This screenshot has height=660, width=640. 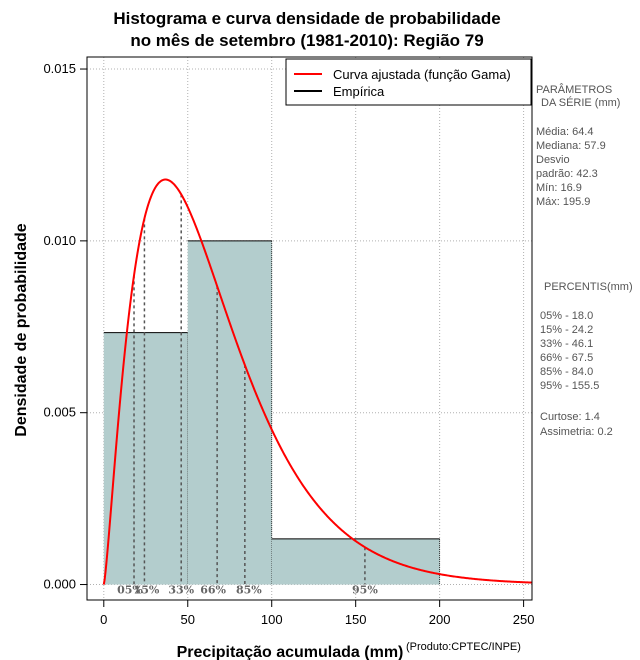 I want to click on y-tick-label-2: 0.010, so click(x=59, y=240).